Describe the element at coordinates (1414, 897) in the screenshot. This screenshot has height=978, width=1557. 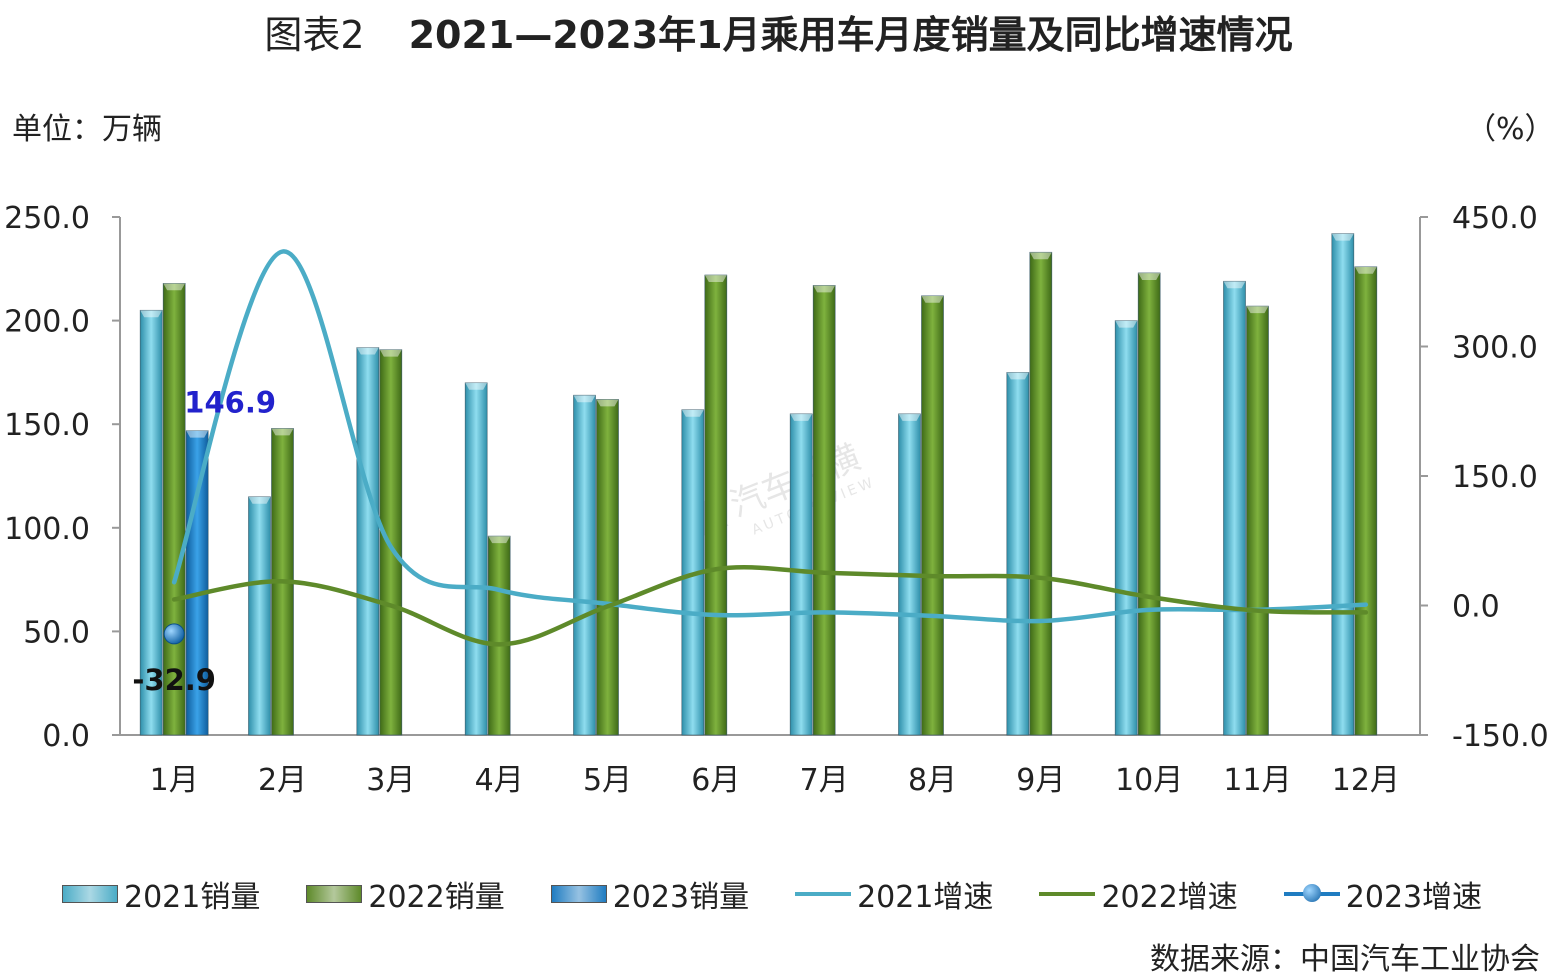
I see `legend-label: 2023增速` at that location.